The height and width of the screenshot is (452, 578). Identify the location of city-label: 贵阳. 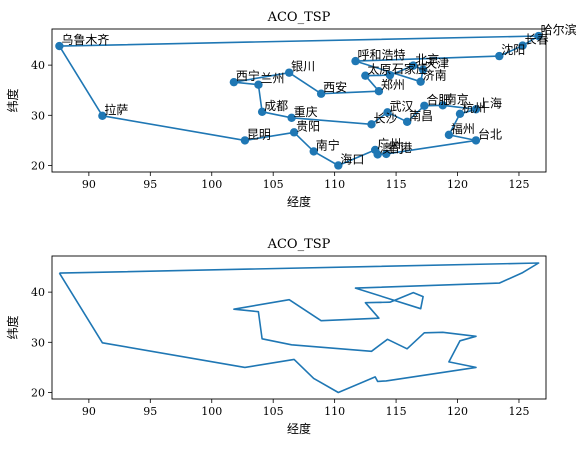
(308, 126).